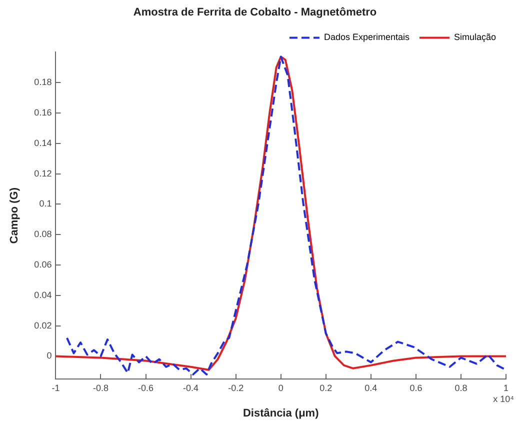 The image size is (520, 430). What do you see at coordinates (475, 37) in the screenshot?
I see `legend-label: Simulação` at bounding box center [475, 37].